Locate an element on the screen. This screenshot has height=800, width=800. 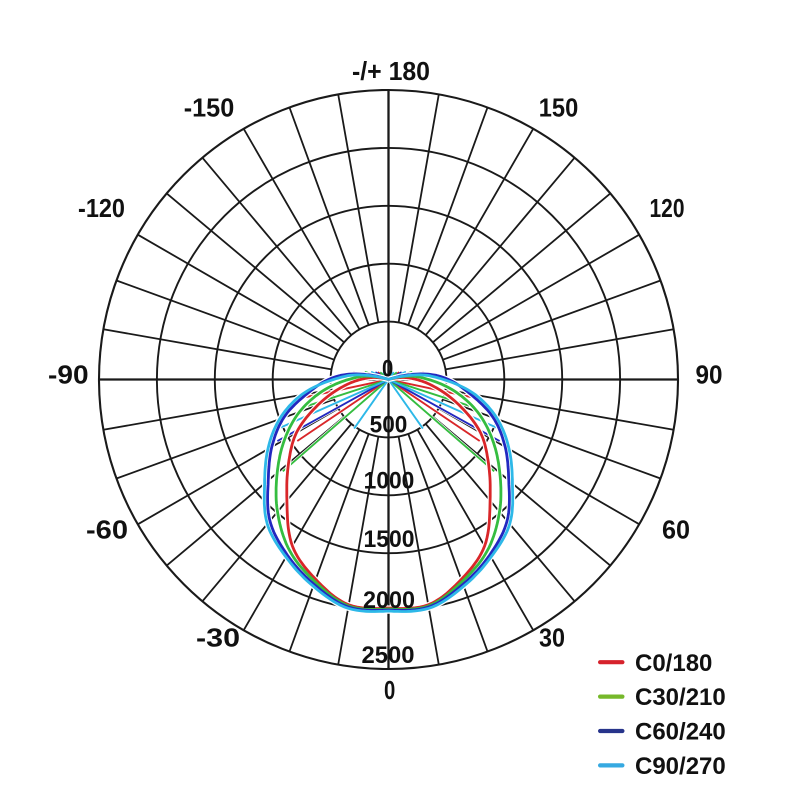
svg-text: 1000 is located at coordinates (389, 481).